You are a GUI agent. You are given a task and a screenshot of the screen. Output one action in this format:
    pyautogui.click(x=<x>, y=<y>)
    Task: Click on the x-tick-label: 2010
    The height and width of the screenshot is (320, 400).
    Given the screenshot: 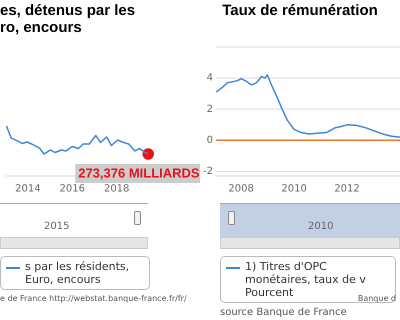 What is the action you would take?
    pyautogui.click(x=294, y=189)
    